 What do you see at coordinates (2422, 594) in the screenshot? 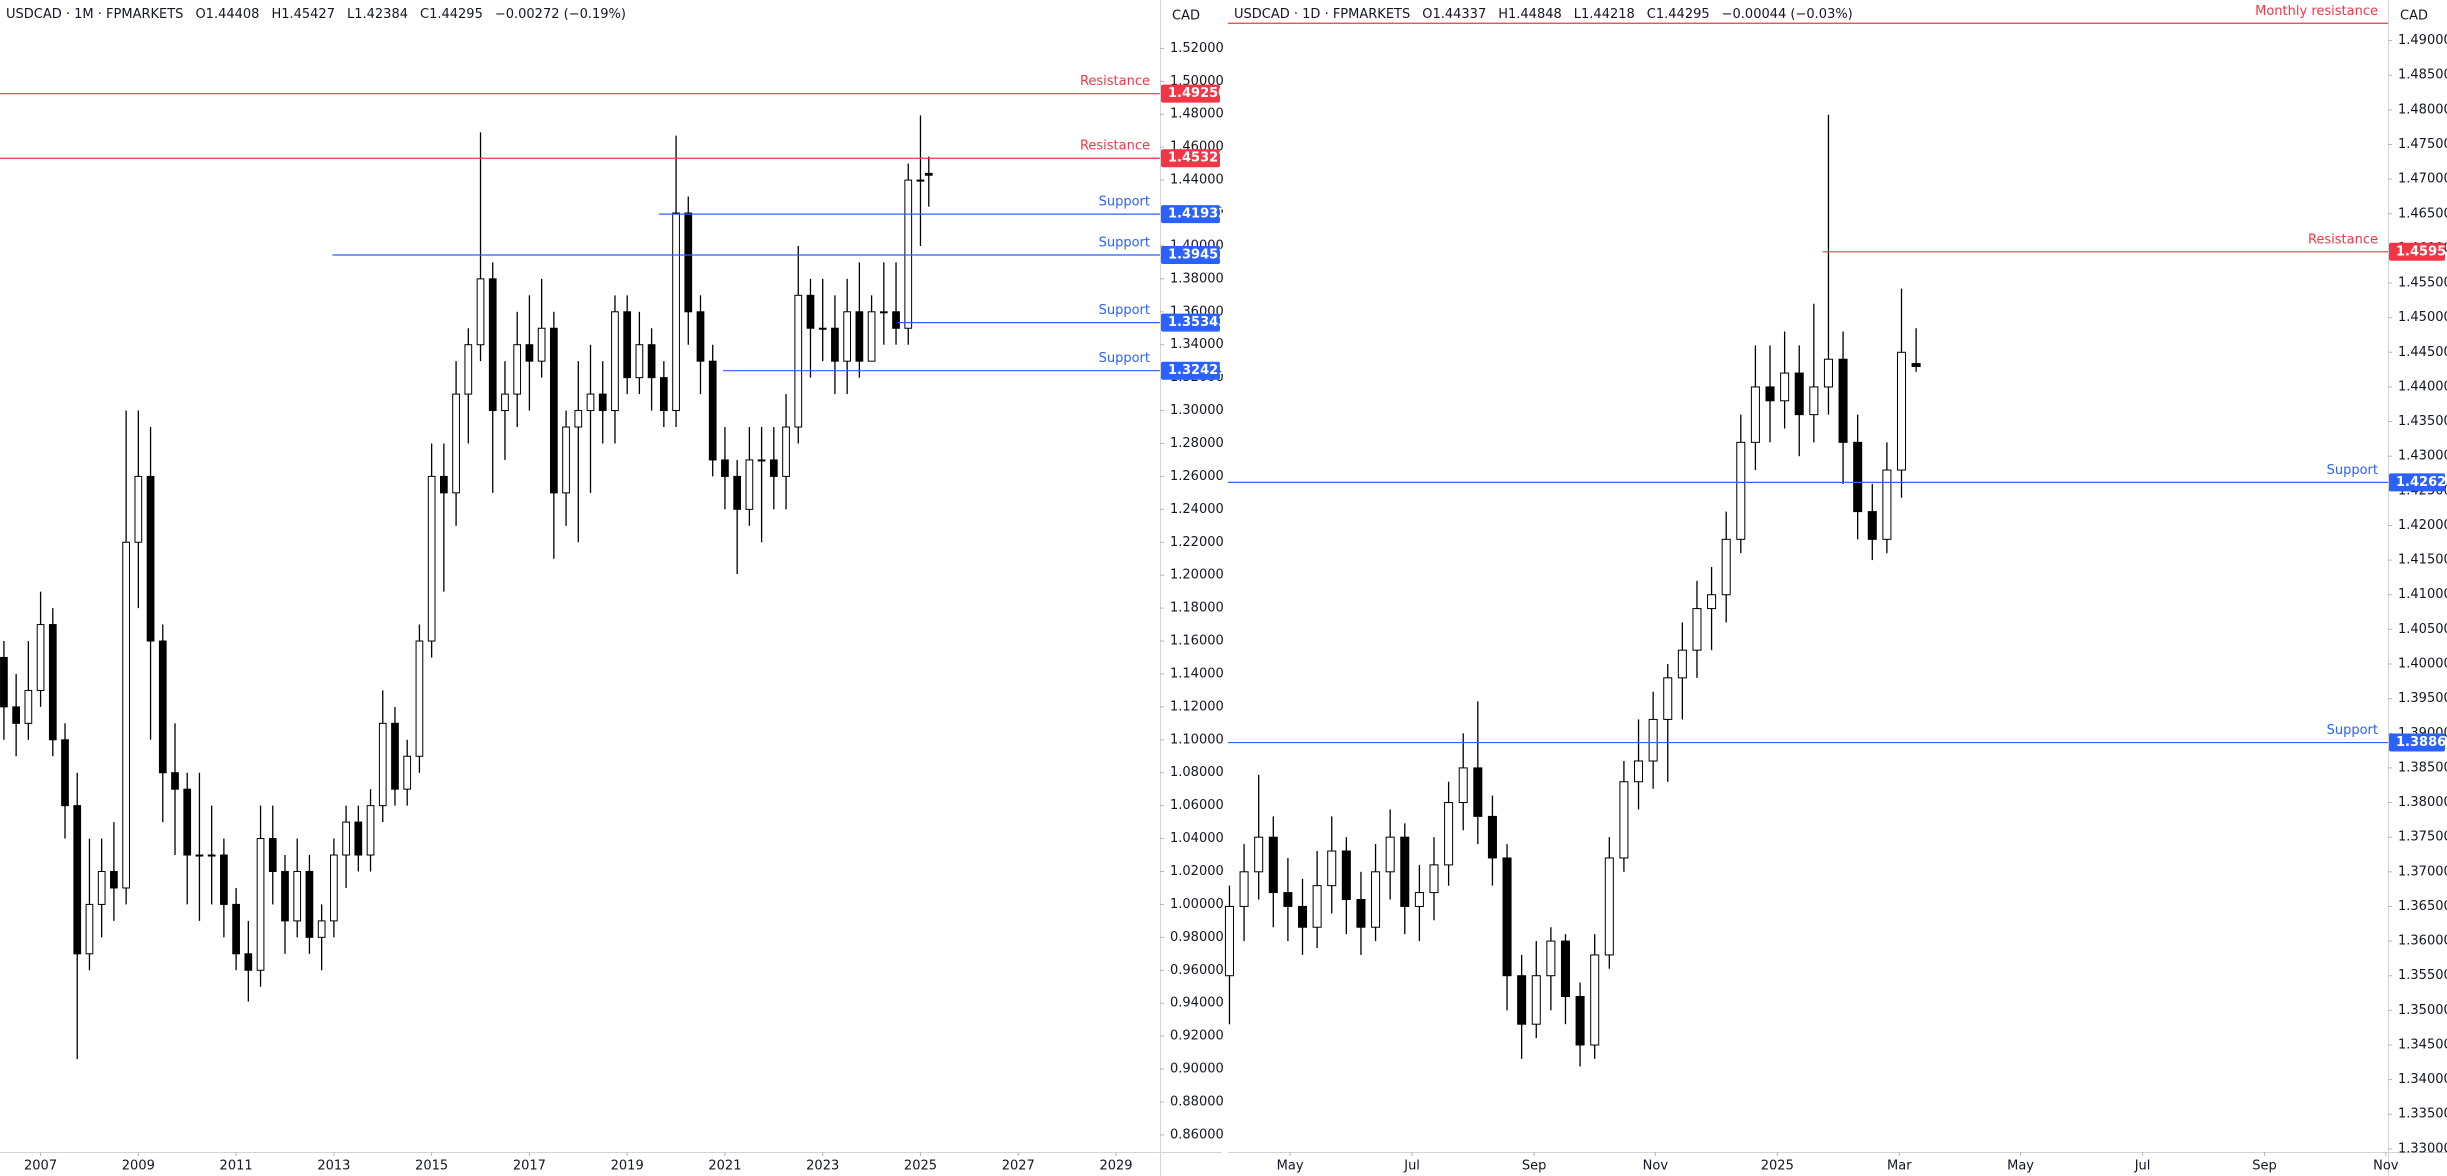
I see `y-tick-label: 1.41000` at bounding box center [2422, 594].